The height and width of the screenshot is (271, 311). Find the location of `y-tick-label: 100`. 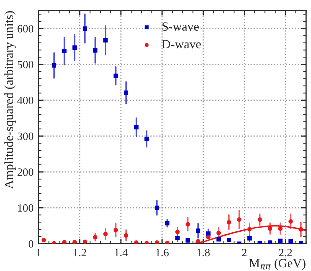

y-tick-label: 100 is located at coordinates (26, 208).